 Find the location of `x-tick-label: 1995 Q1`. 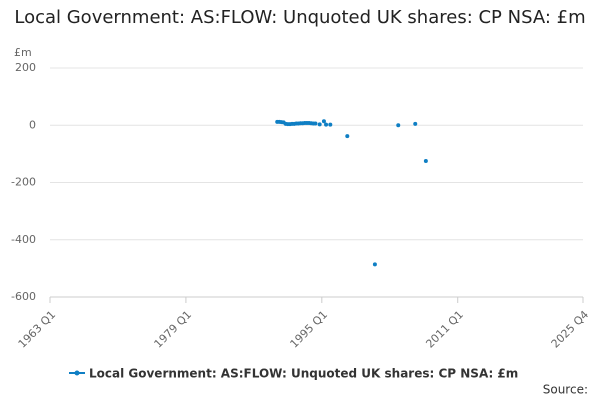

x-tick-label: 1995 Q1 is located at coordinates (309, 329).